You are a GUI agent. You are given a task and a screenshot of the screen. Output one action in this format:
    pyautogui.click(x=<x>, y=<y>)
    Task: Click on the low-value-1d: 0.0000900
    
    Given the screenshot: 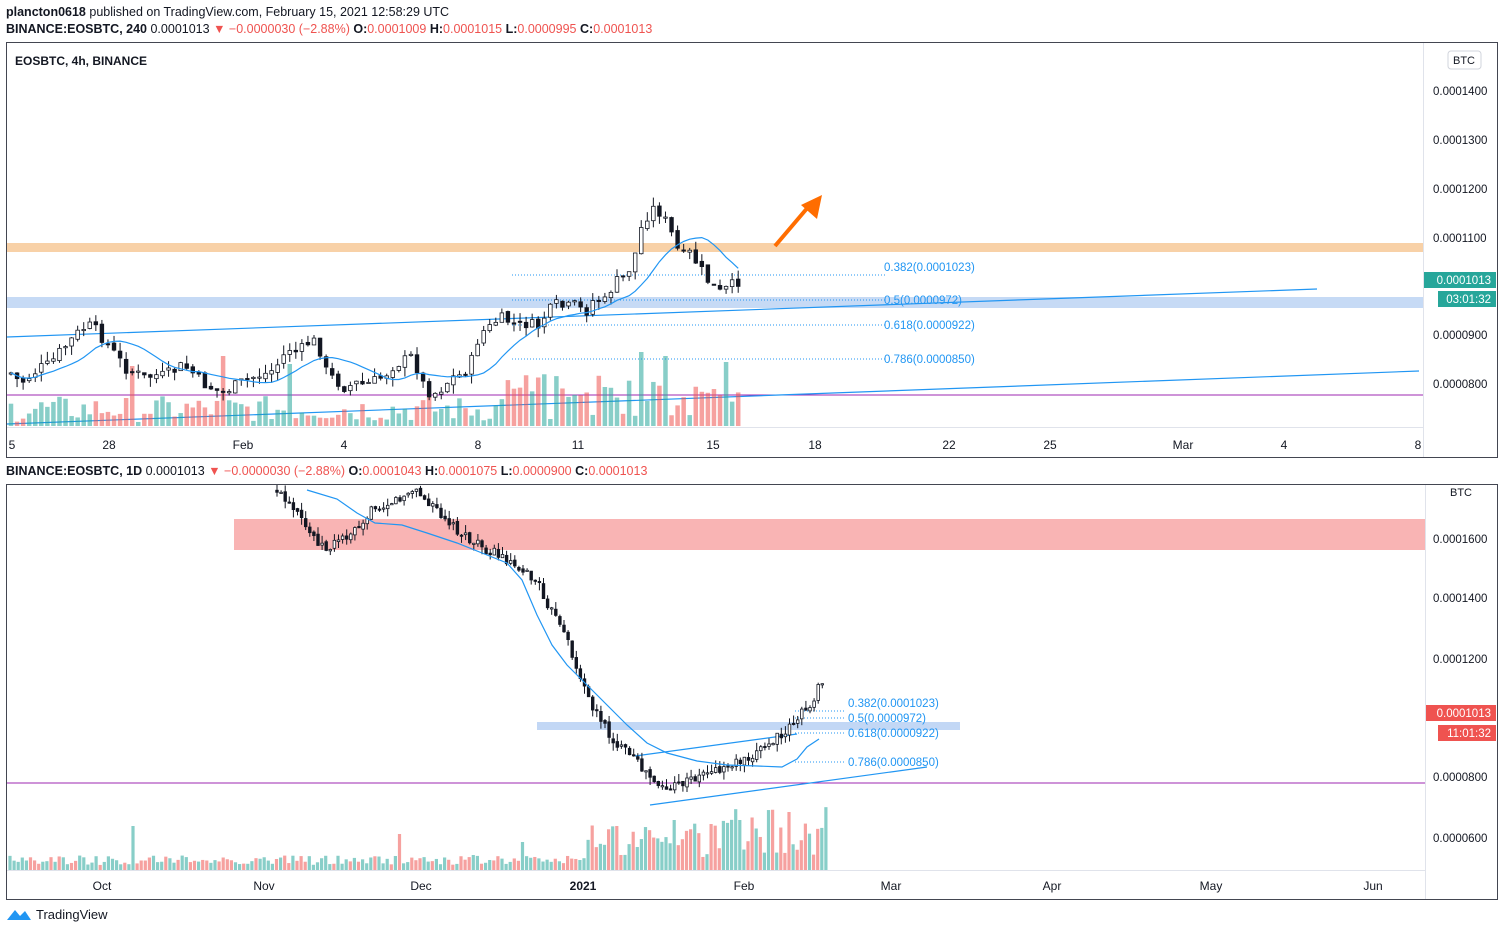 What is the action you would take?
    pyautogui.click(x=542, y=471)
    